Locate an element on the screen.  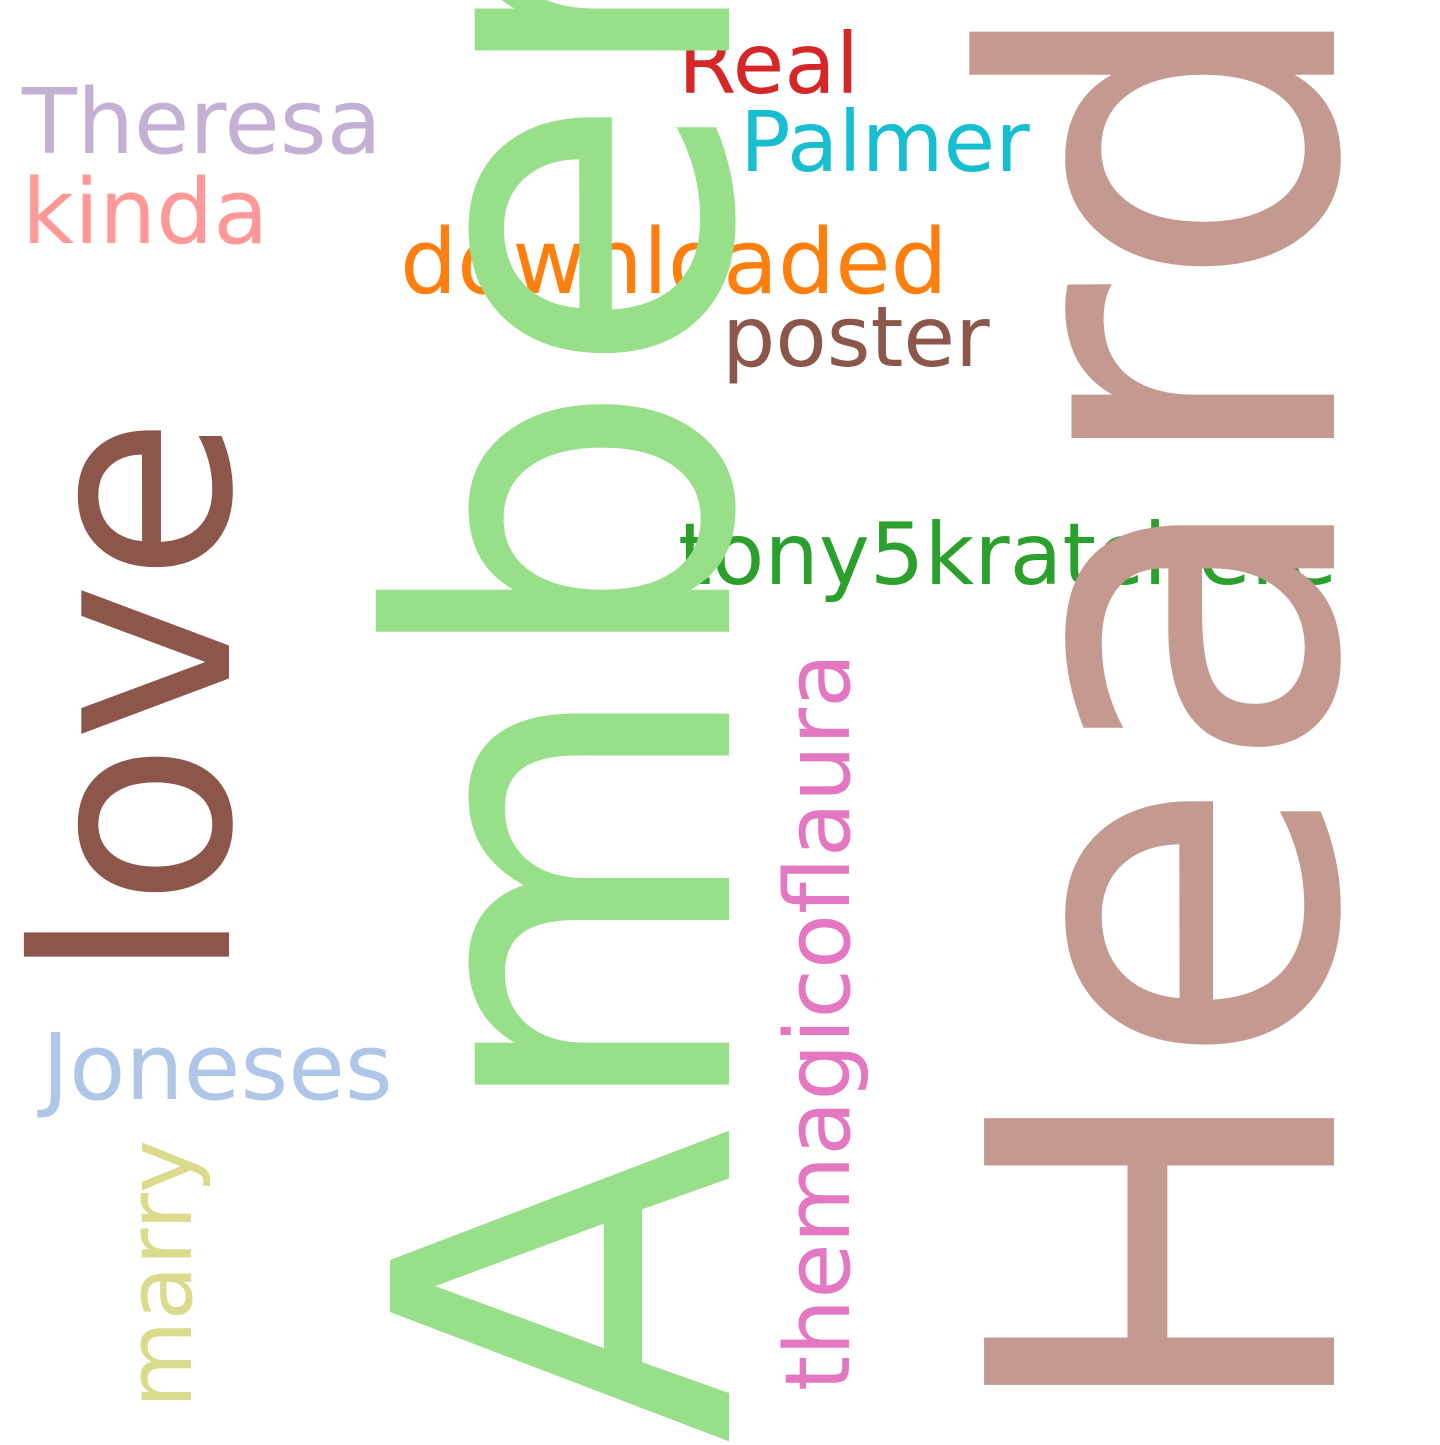
word-joneses: Joneses is located at coordinates (217, 1067).